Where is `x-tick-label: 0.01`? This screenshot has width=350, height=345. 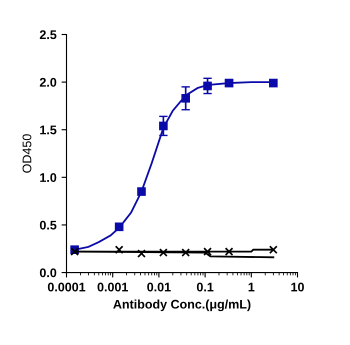
x-tick-label: 0.01 is located at coordinates (159, 287).